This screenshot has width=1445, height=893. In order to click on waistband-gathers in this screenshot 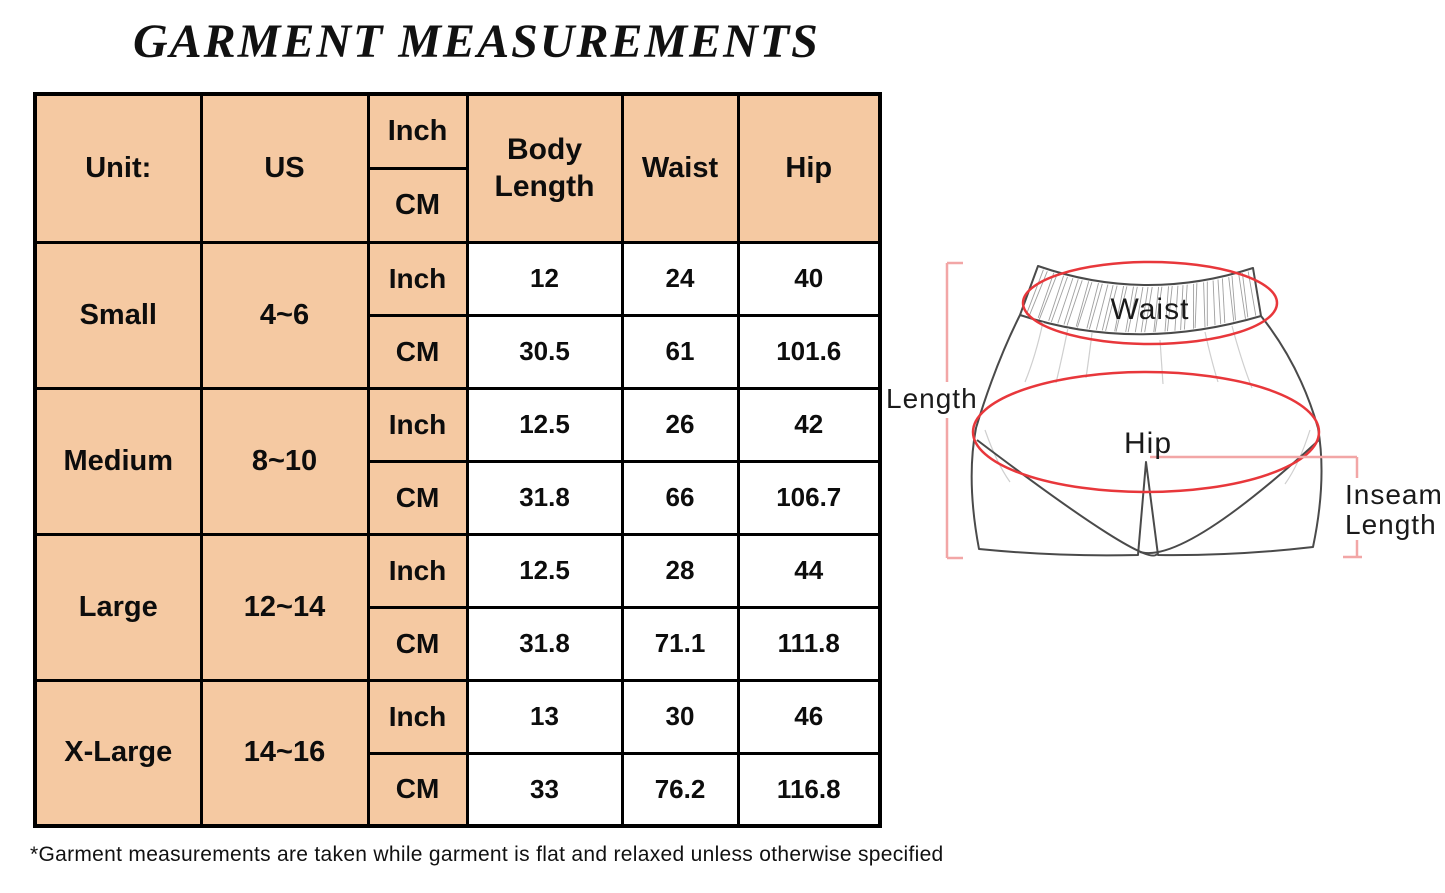, I will do `click(1141, 301)`.